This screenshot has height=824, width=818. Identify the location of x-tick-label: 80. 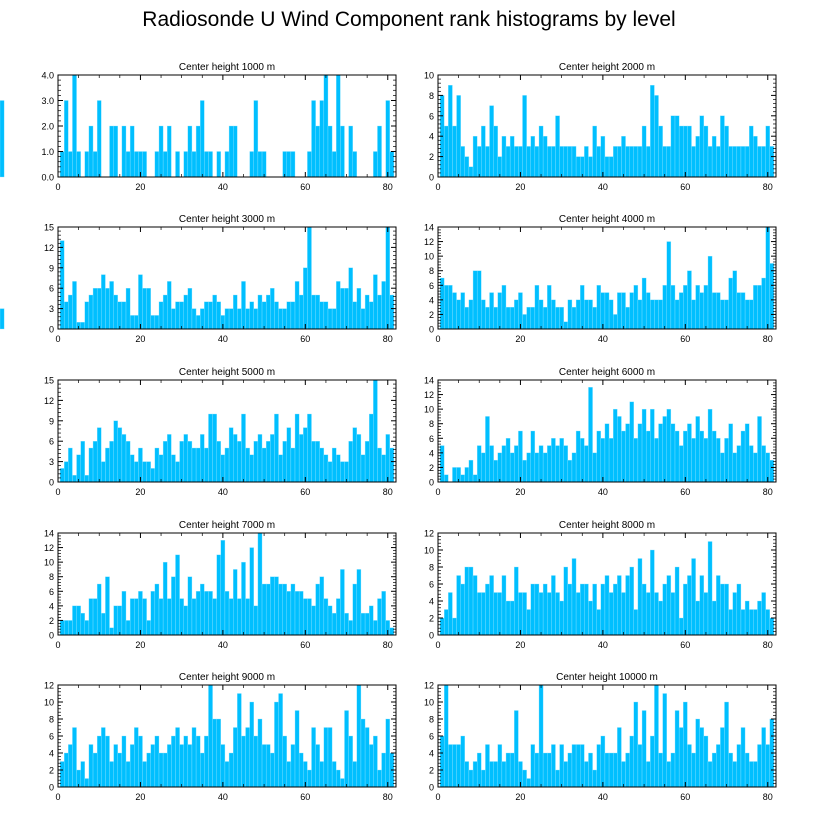
(768, 645).